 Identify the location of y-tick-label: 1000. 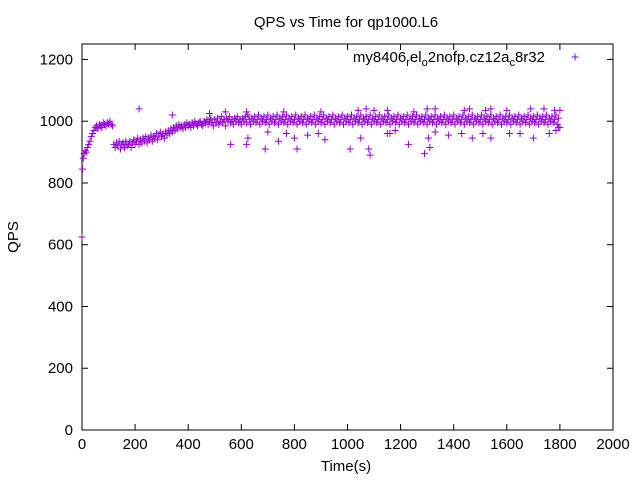
(56, 121).